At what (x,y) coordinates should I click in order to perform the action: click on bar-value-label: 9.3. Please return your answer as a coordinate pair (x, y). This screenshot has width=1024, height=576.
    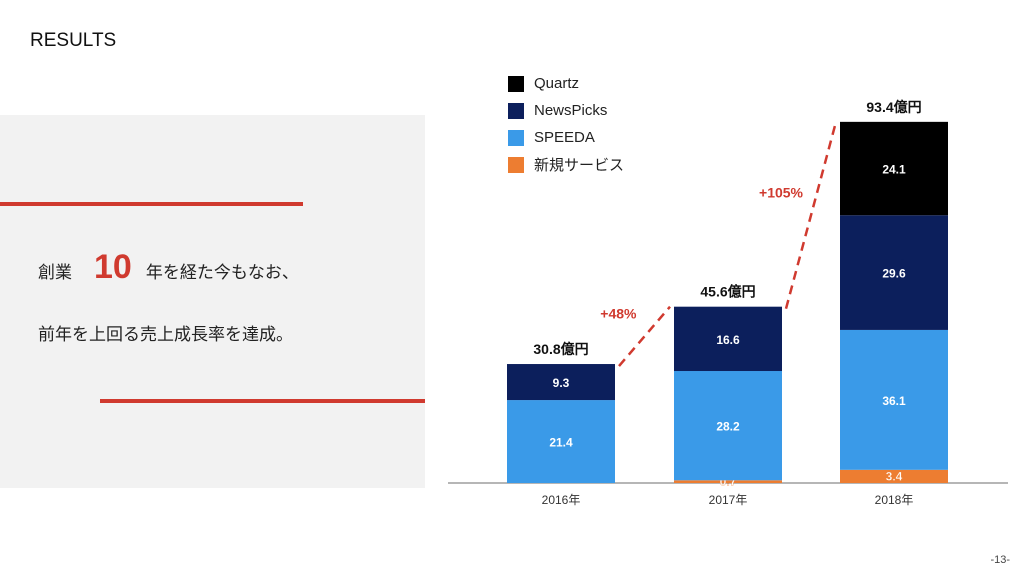
    Looking at the image, I should click on (561, 383).